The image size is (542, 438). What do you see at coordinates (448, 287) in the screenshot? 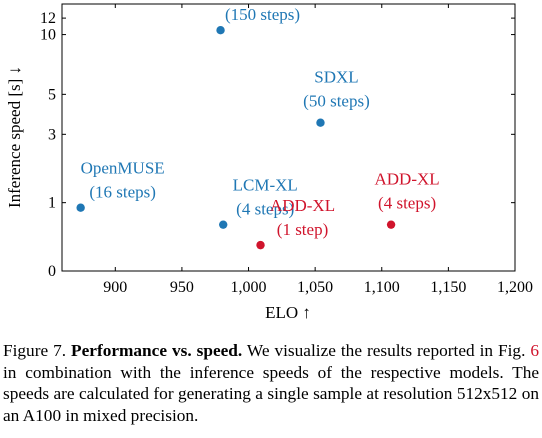
I see `x-tick-label: 1,150` at bounding box center [448, 287].